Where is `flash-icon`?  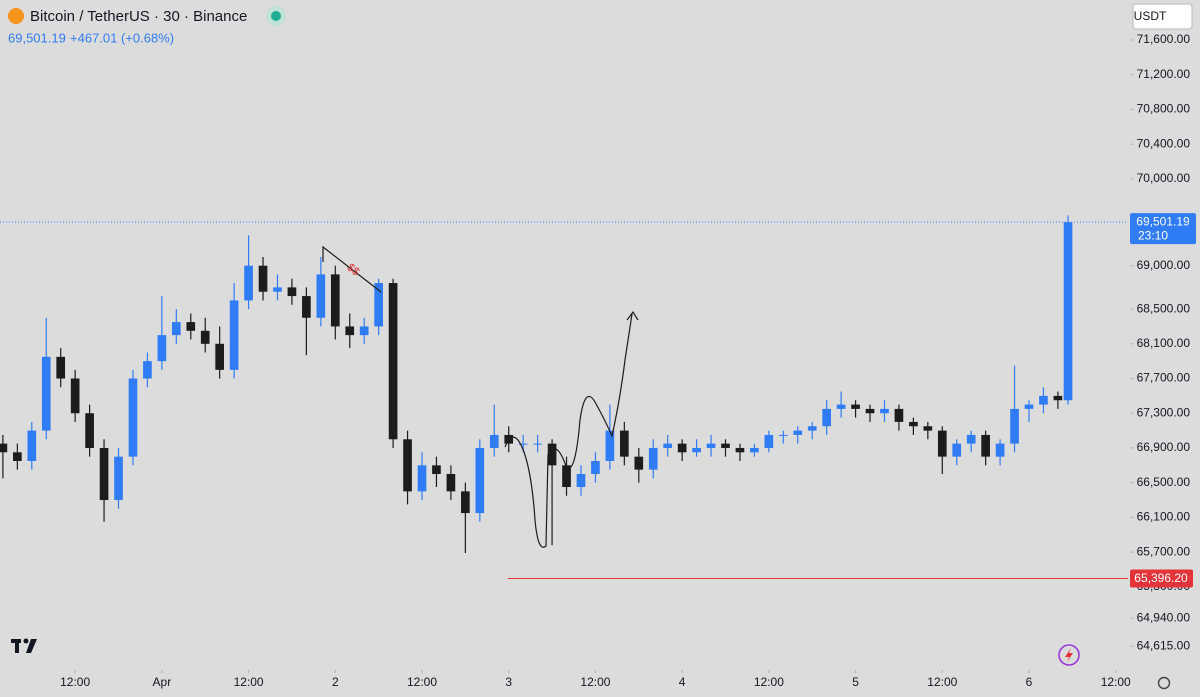 flash-icon is located at coordinates (1069, 655).